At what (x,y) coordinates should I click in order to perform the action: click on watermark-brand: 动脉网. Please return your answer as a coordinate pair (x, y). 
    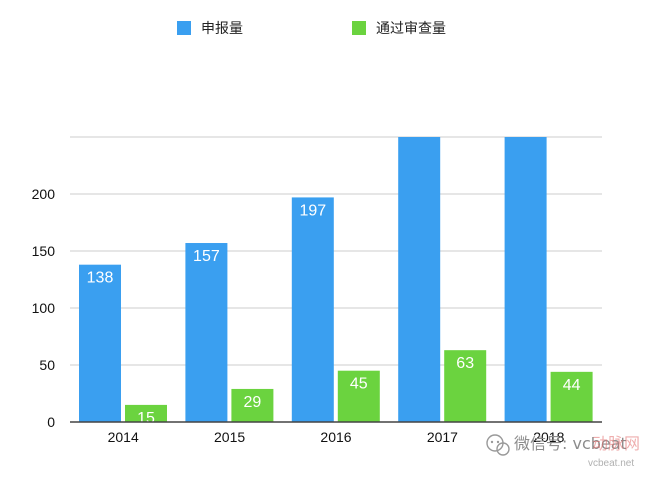
    Looking at the image, I should click on (616, 443).